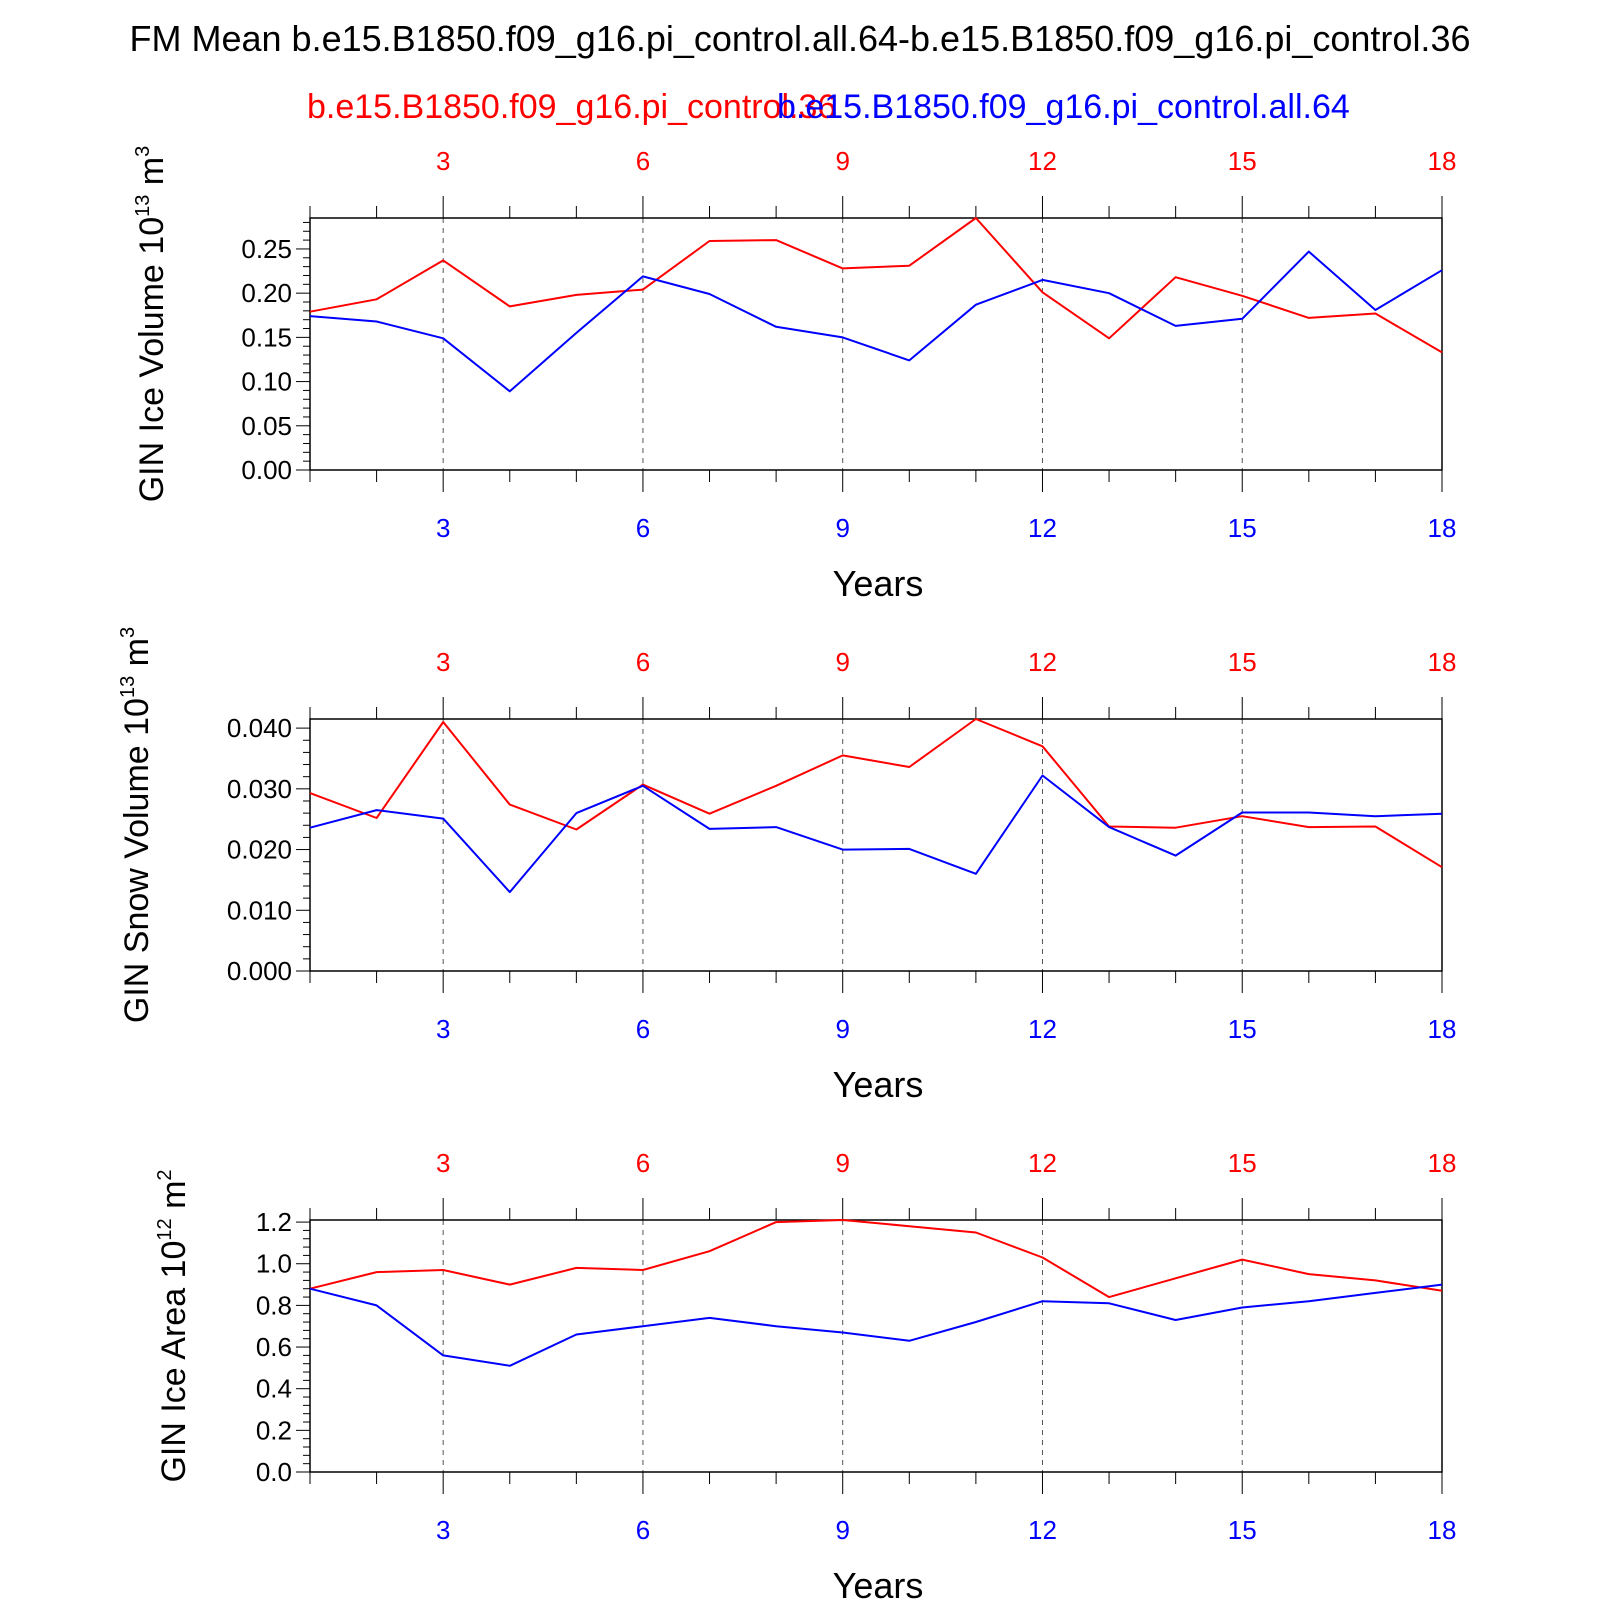 The height and width of the screenshot is (1600, 1600). I want to click on y-tick-label: 0.25, so click(266, 249).